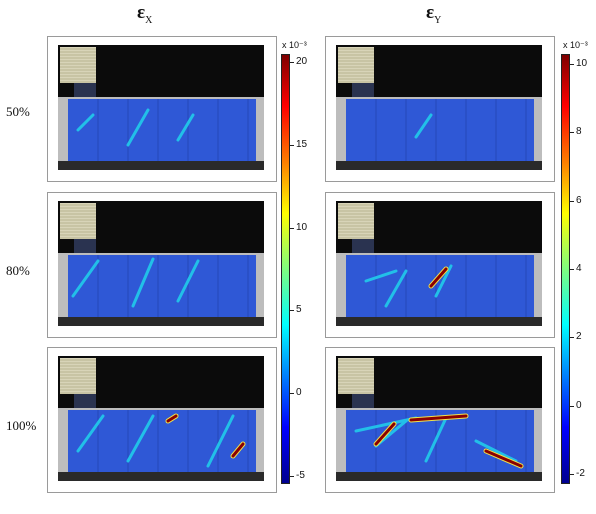 This screenshot has width=596, height=514. I want to click on colorbar-tick-label: 6, so click(579, 200).